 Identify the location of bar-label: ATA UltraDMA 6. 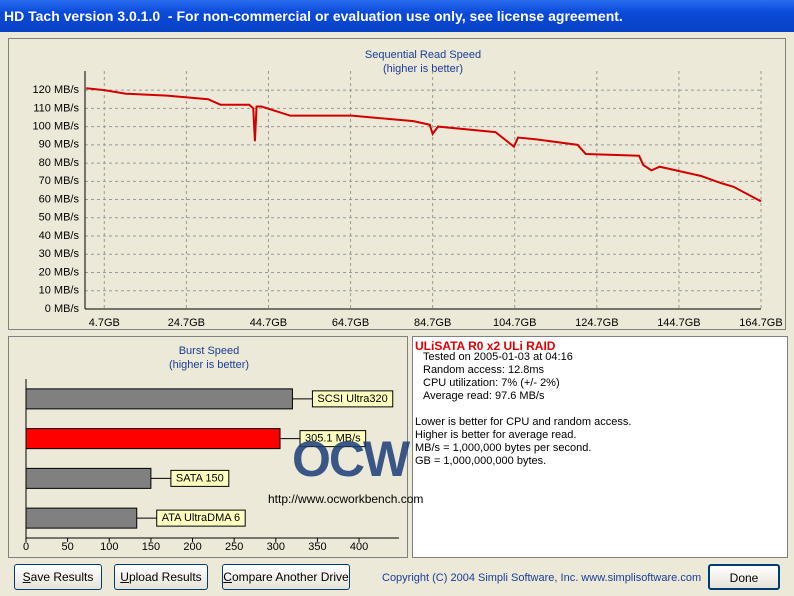
(201, 518).